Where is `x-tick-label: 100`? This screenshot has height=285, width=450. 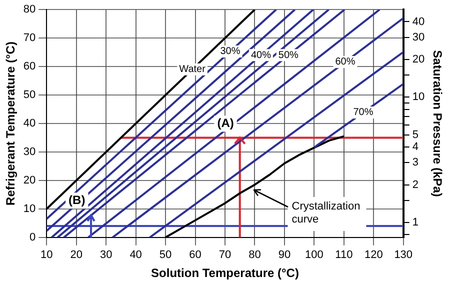
x-tick-label: 100 is located at coordinates (314, 255).